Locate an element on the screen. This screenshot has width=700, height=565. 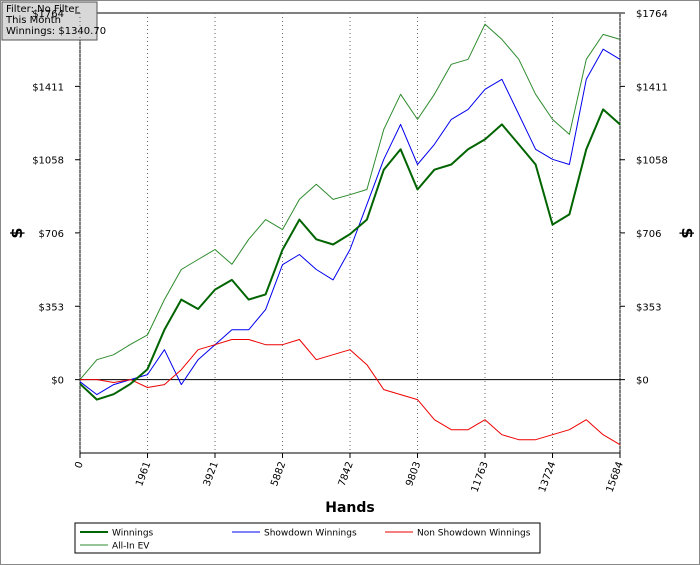
y-axis-label: $ is located at coordinates (16, 232).